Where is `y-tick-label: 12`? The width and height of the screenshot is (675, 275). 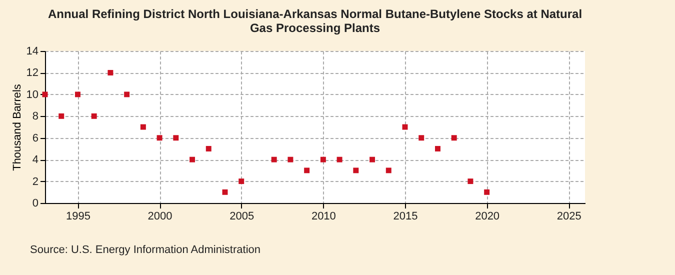 y-tick-label: 12 is located at coordinates (32, 73).